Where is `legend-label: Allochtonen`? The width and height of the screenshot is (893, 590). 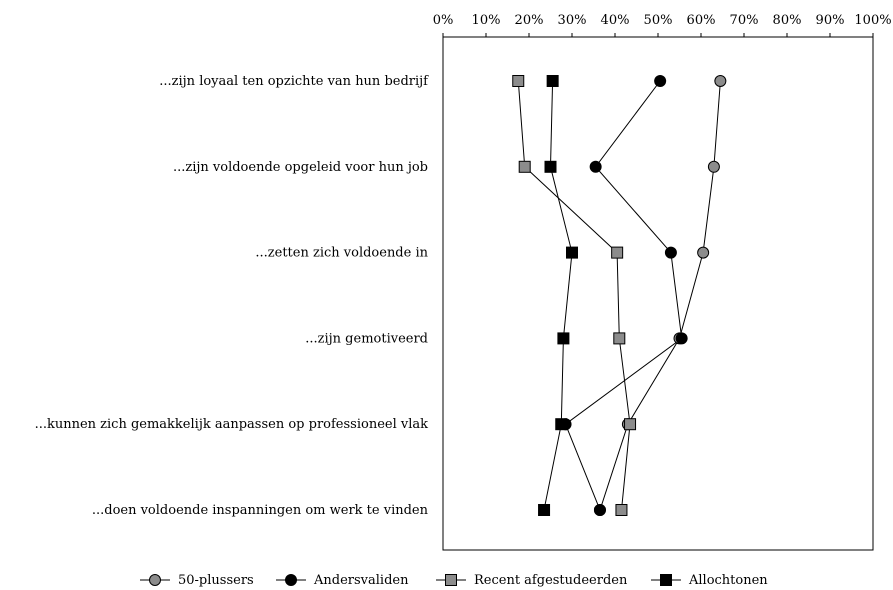 legend-label: Allochtonen is located at coordinates (728, 580).